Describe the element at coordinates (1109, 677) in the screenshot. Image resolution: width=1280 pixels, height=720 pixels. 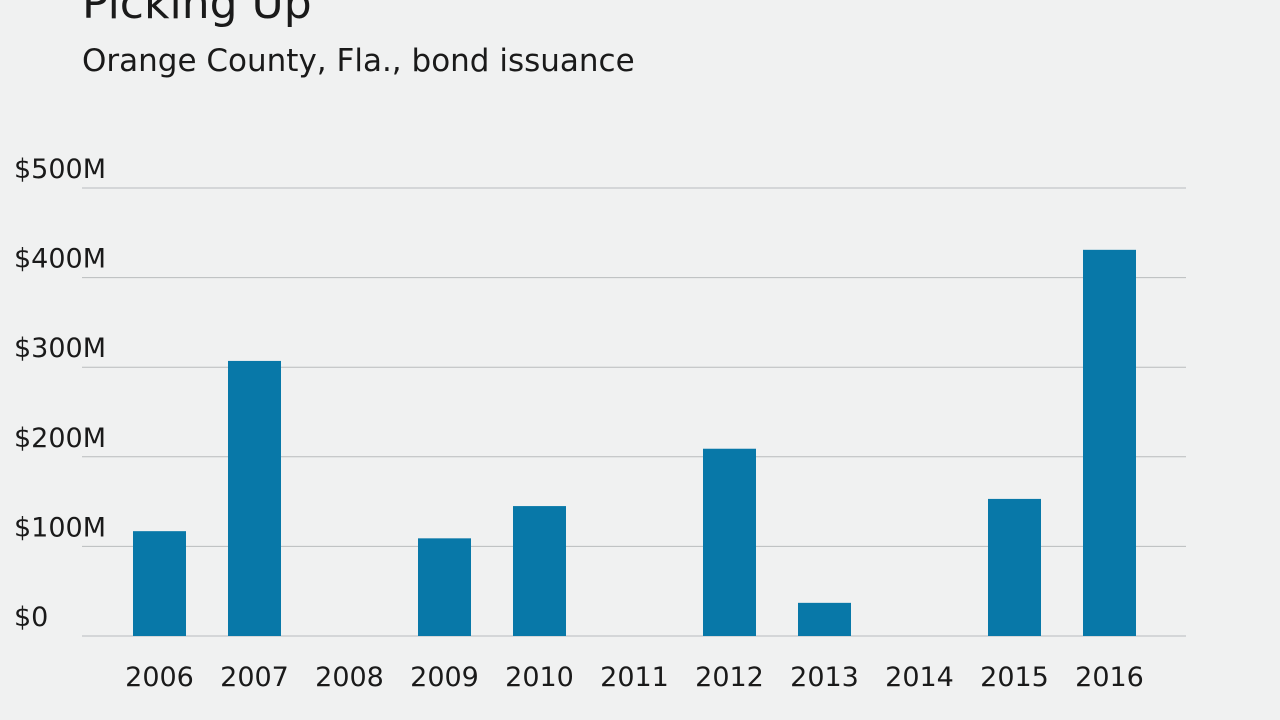
I see `x-tick-label-2016: 2016` at that location.